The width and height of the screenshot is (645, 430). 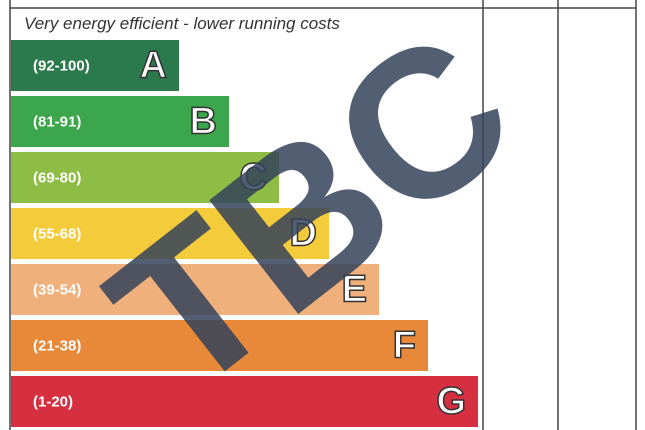 I want to click on band-range: (92-100), so click(x=61, y=65).